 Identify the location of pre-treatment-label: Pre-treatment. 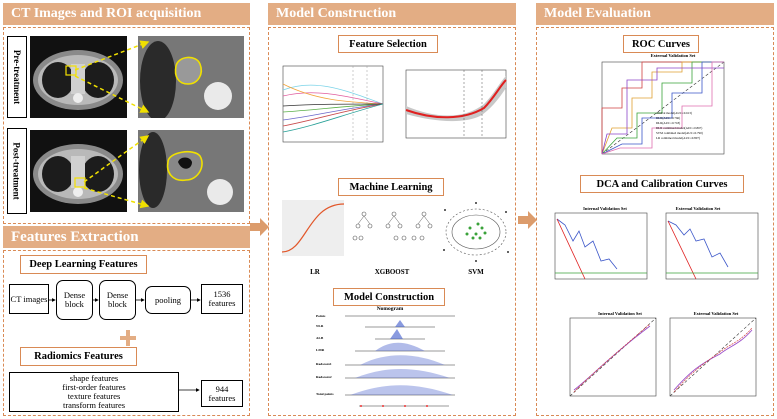
(17, 77).